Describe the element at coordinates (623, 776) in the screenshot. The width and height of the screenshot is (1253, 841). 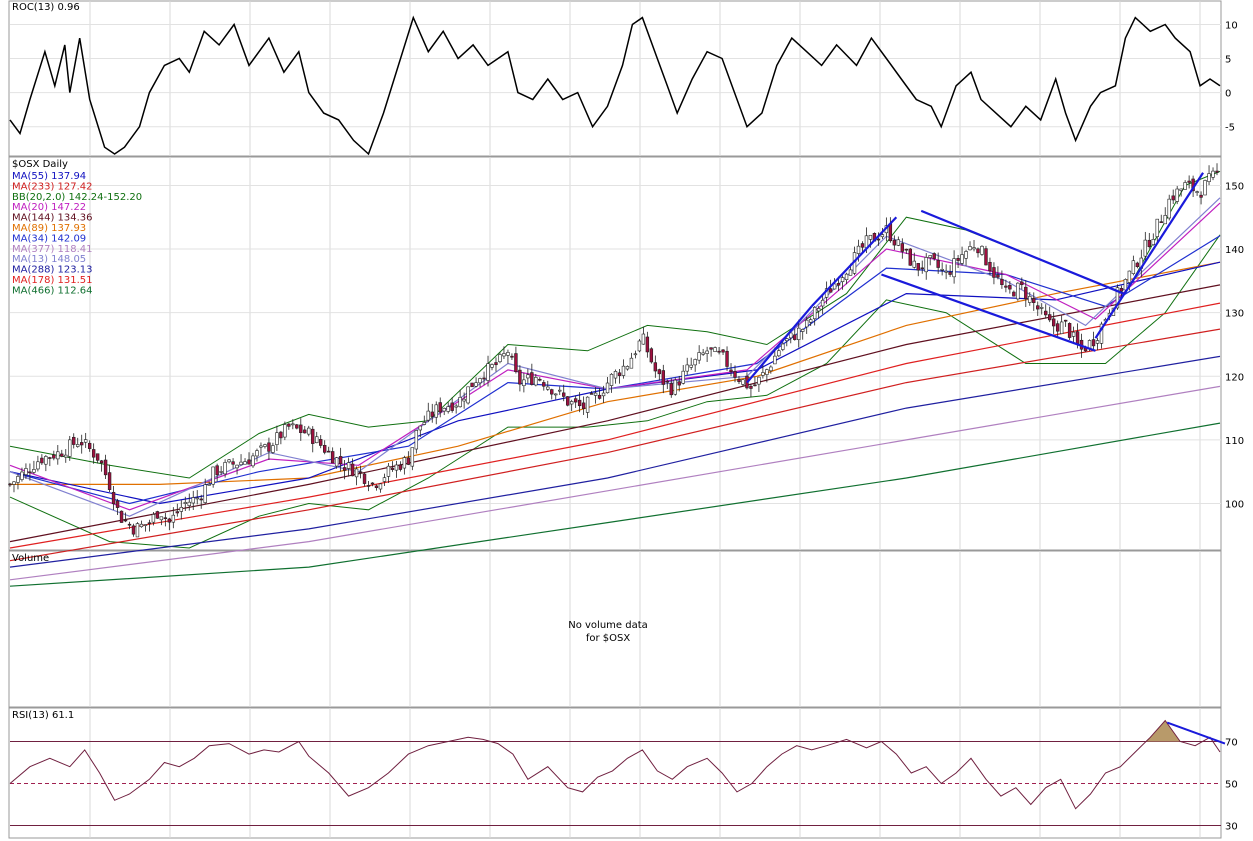
I see `rsi-panel: 70 50 30` at that location.